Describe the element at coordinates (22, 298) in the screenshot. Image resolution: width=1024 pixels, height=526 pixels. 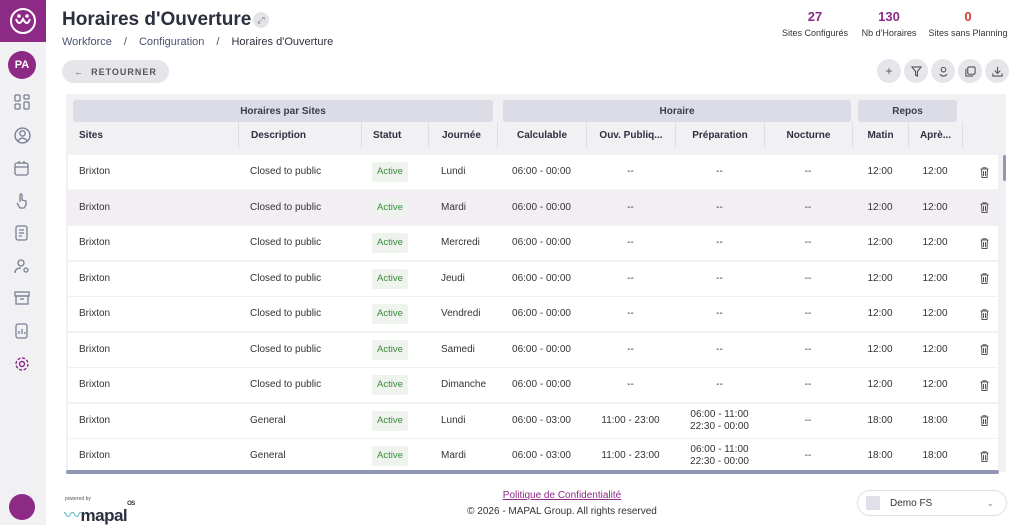
I see `archive-icon` at that location.